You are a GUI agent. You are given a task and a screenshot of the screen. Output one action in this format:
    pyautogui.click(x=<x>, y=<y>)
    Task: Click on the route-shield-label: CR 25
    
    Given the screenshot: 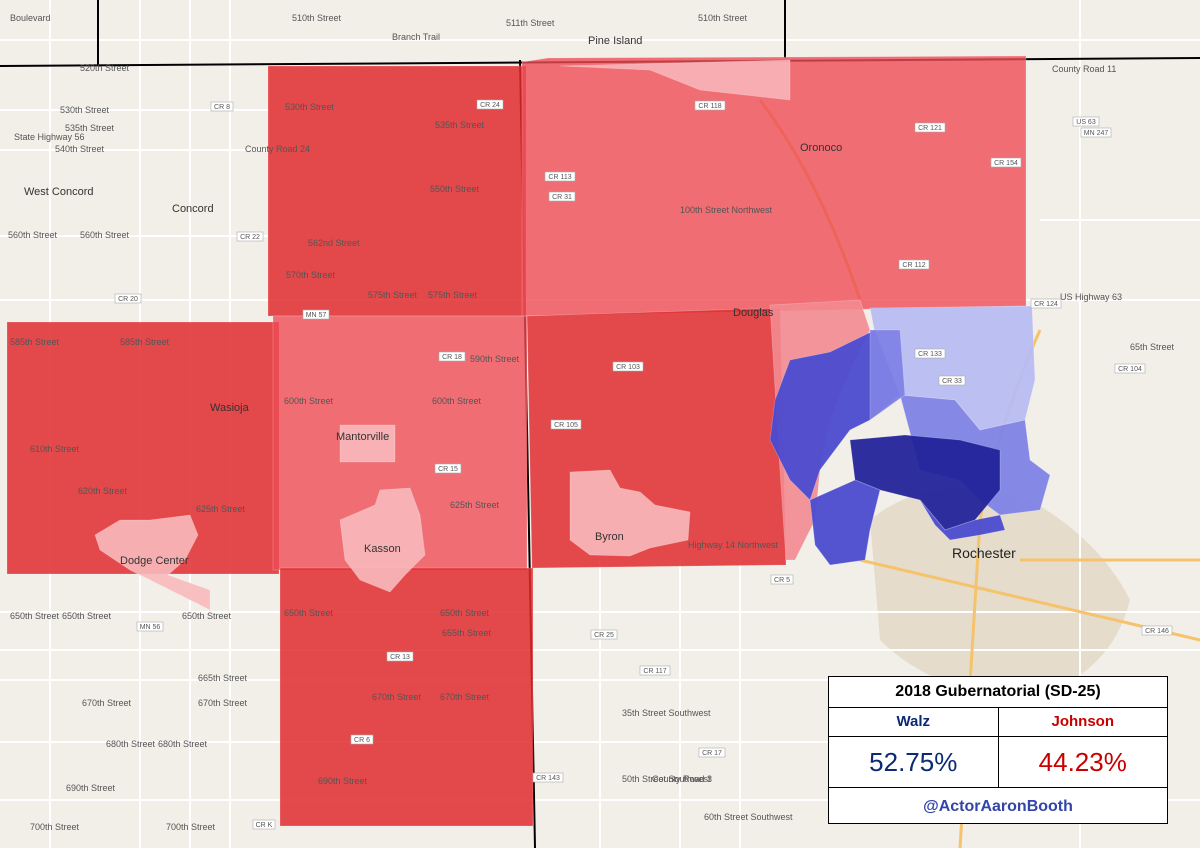 What is the action you would take?
    pyautogui.click(x=604, y=635)
    